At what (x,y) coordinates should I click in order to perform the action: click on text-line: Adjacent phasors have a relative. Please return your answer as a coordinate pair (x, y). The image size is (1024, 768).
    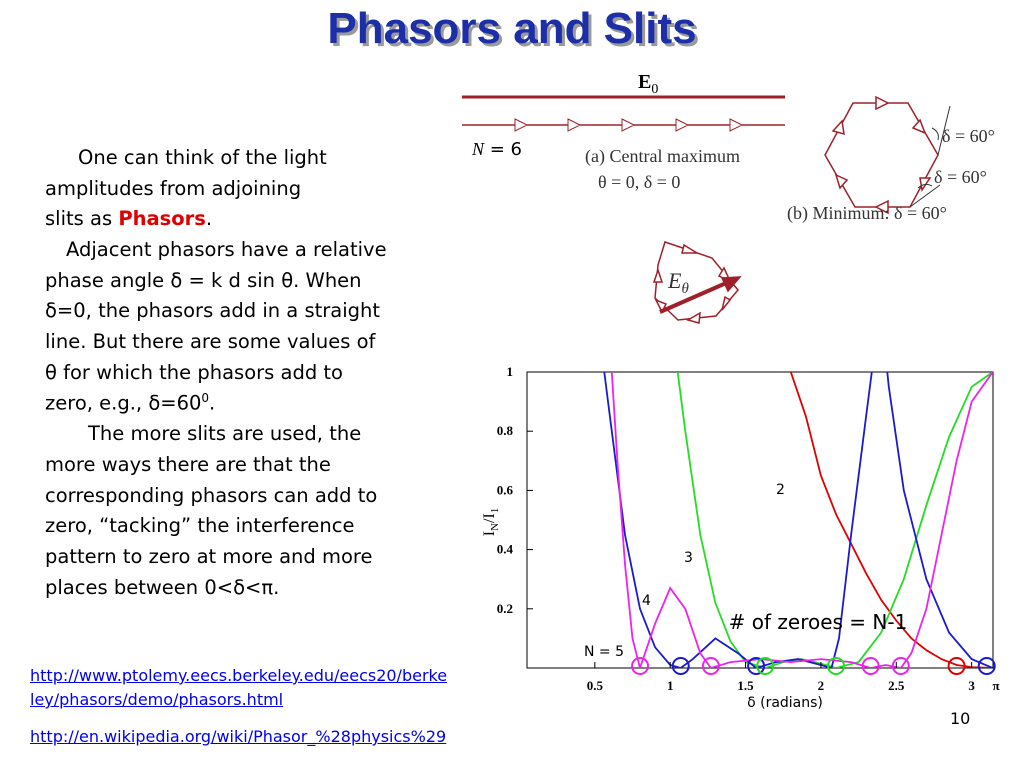
    Looking at the image, I should click on (226, 249).